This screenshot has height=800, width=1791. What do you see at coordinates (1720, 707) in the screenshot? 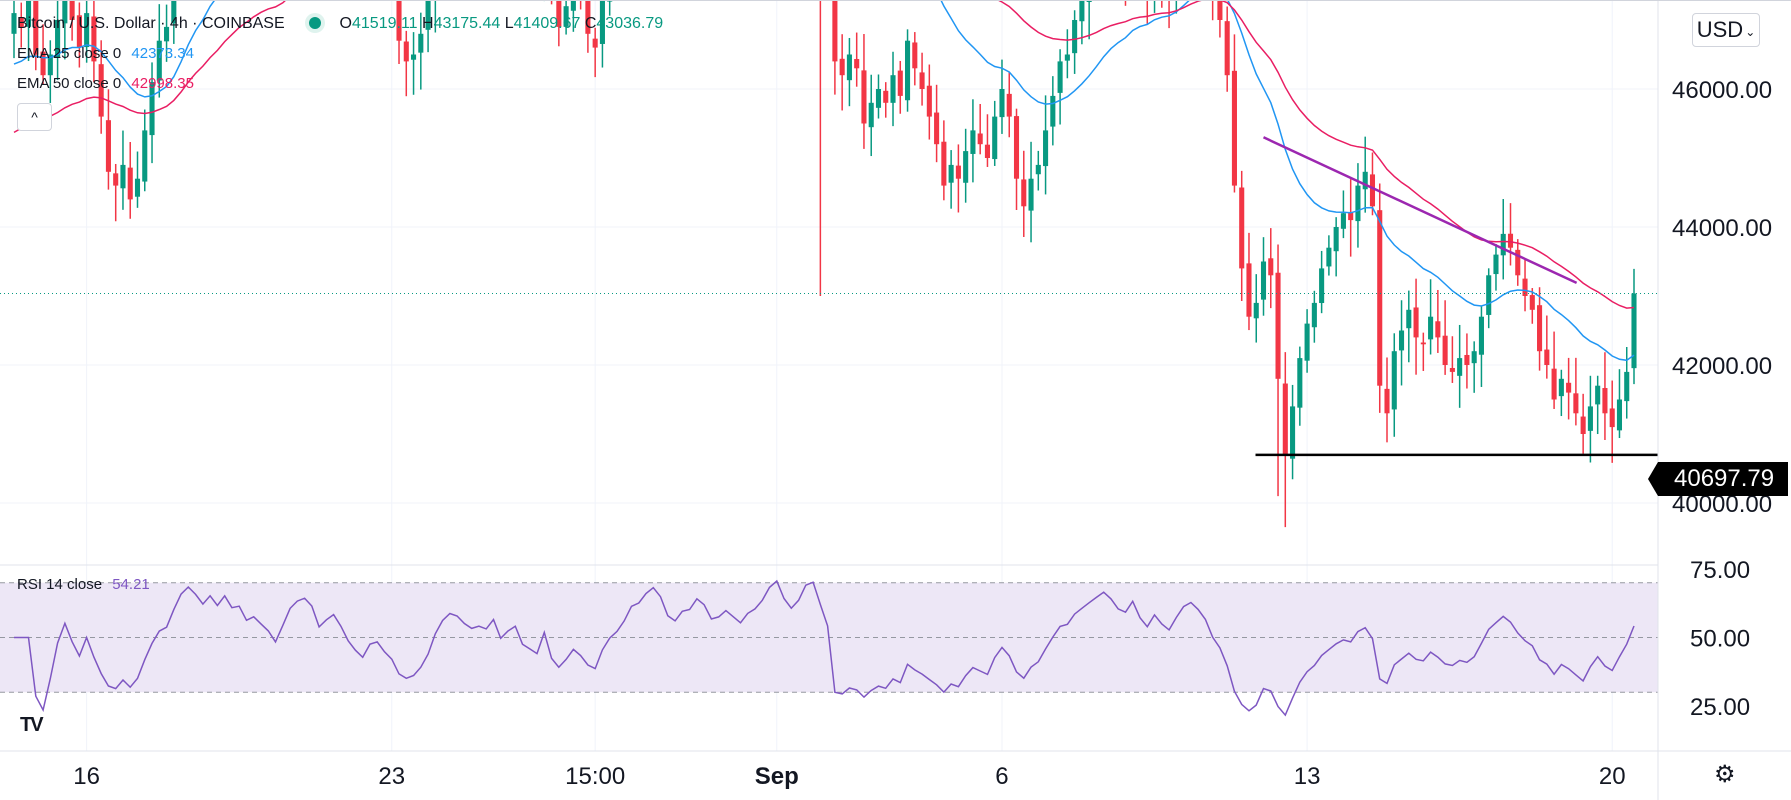
I see `rsi-tick-label: 25.00` at bounding box center [1720, 707].